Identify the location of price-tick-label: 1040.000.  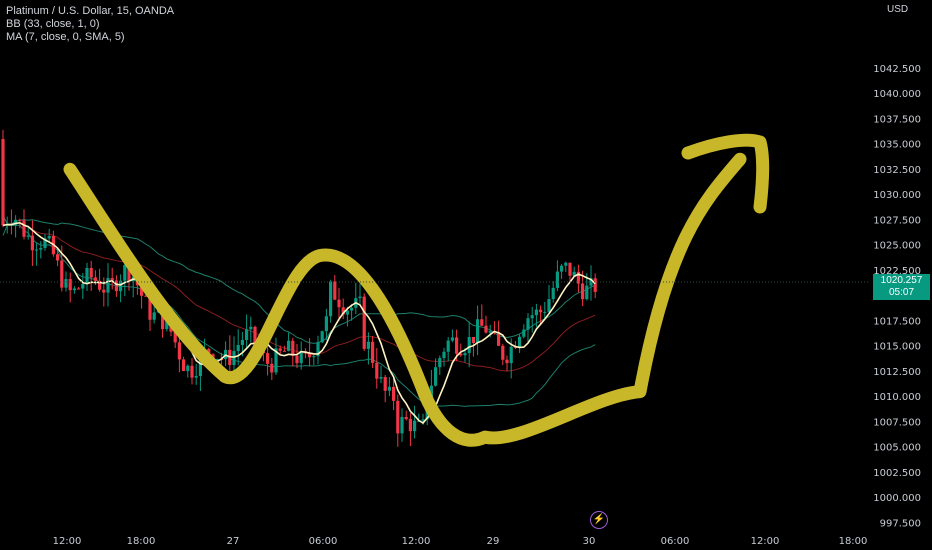
(897, 94).